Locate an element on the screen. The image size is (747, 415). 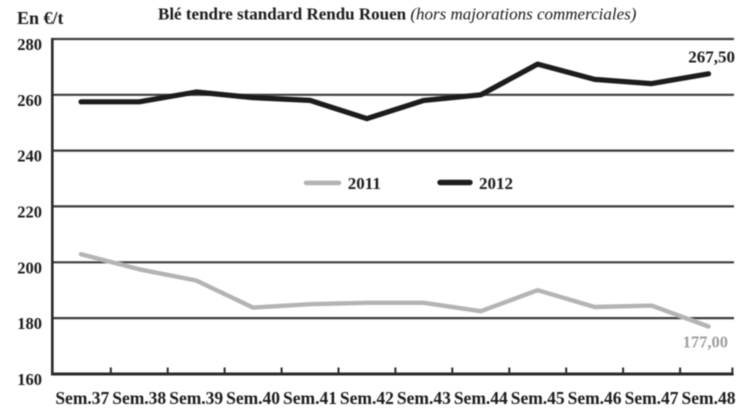
svg-text: 240 is located at coordinates (29, 156).